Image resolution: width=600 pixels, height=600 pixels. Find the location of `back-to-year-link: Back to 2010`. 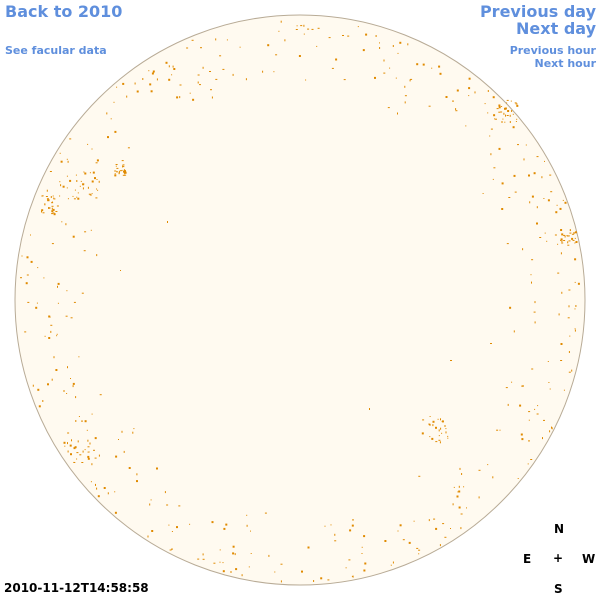

back-to-year-link: Back to 2010 is located at coordinates (64, 11).